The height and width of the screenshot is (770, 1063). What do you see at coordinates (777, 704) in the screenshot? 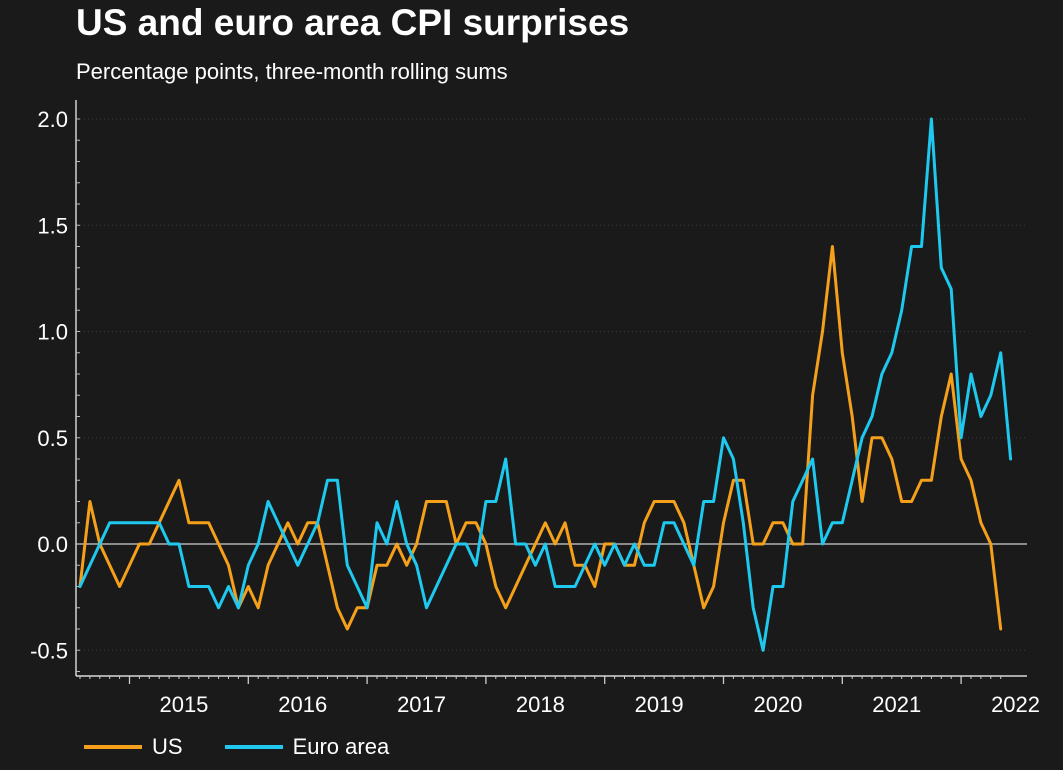
I see `x-tick-label: 2020` at bounding box center [777, 704].